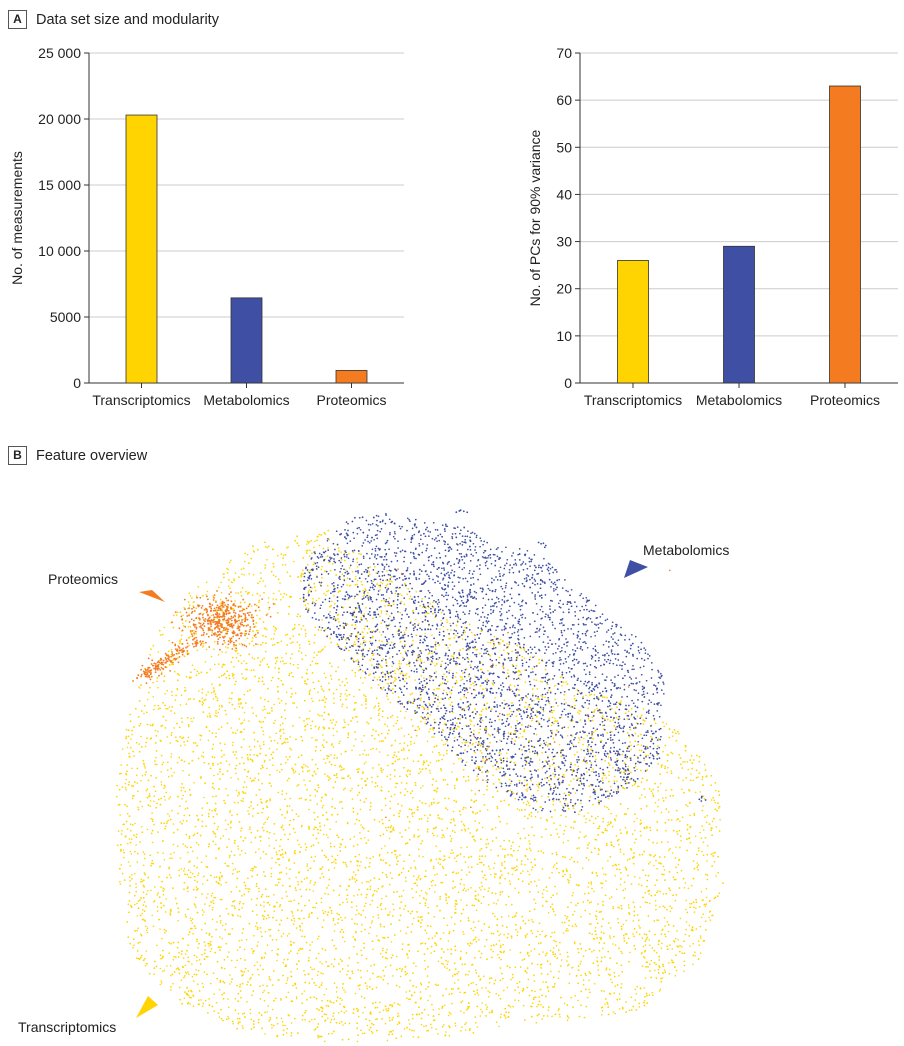  I want to click on left-ytick-label: 25 000, so click(59, 53).